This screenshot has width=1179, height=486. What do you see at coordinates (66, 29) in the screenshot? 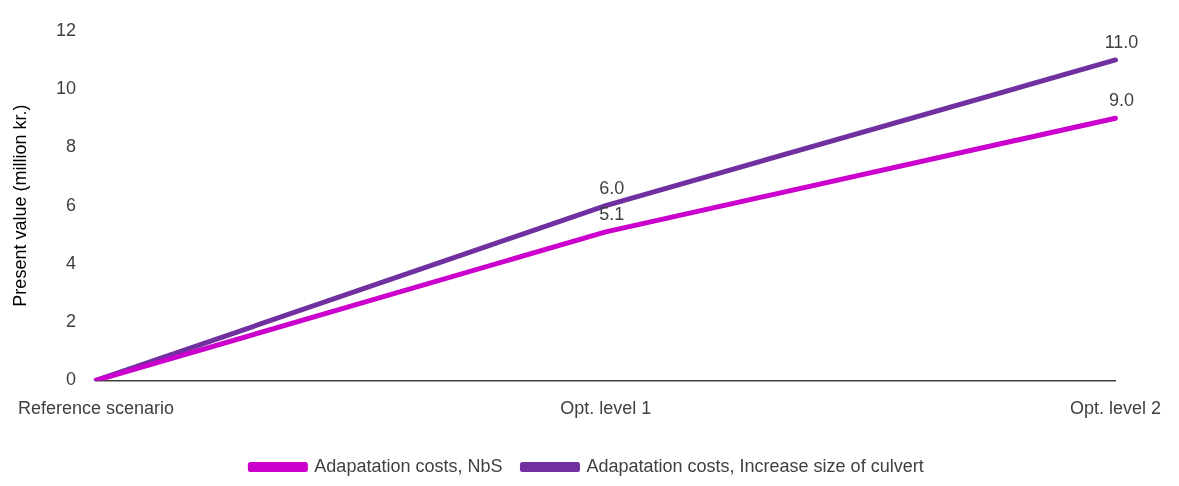
I see `y-tick-label: 12` at bounding box center [66, 29].